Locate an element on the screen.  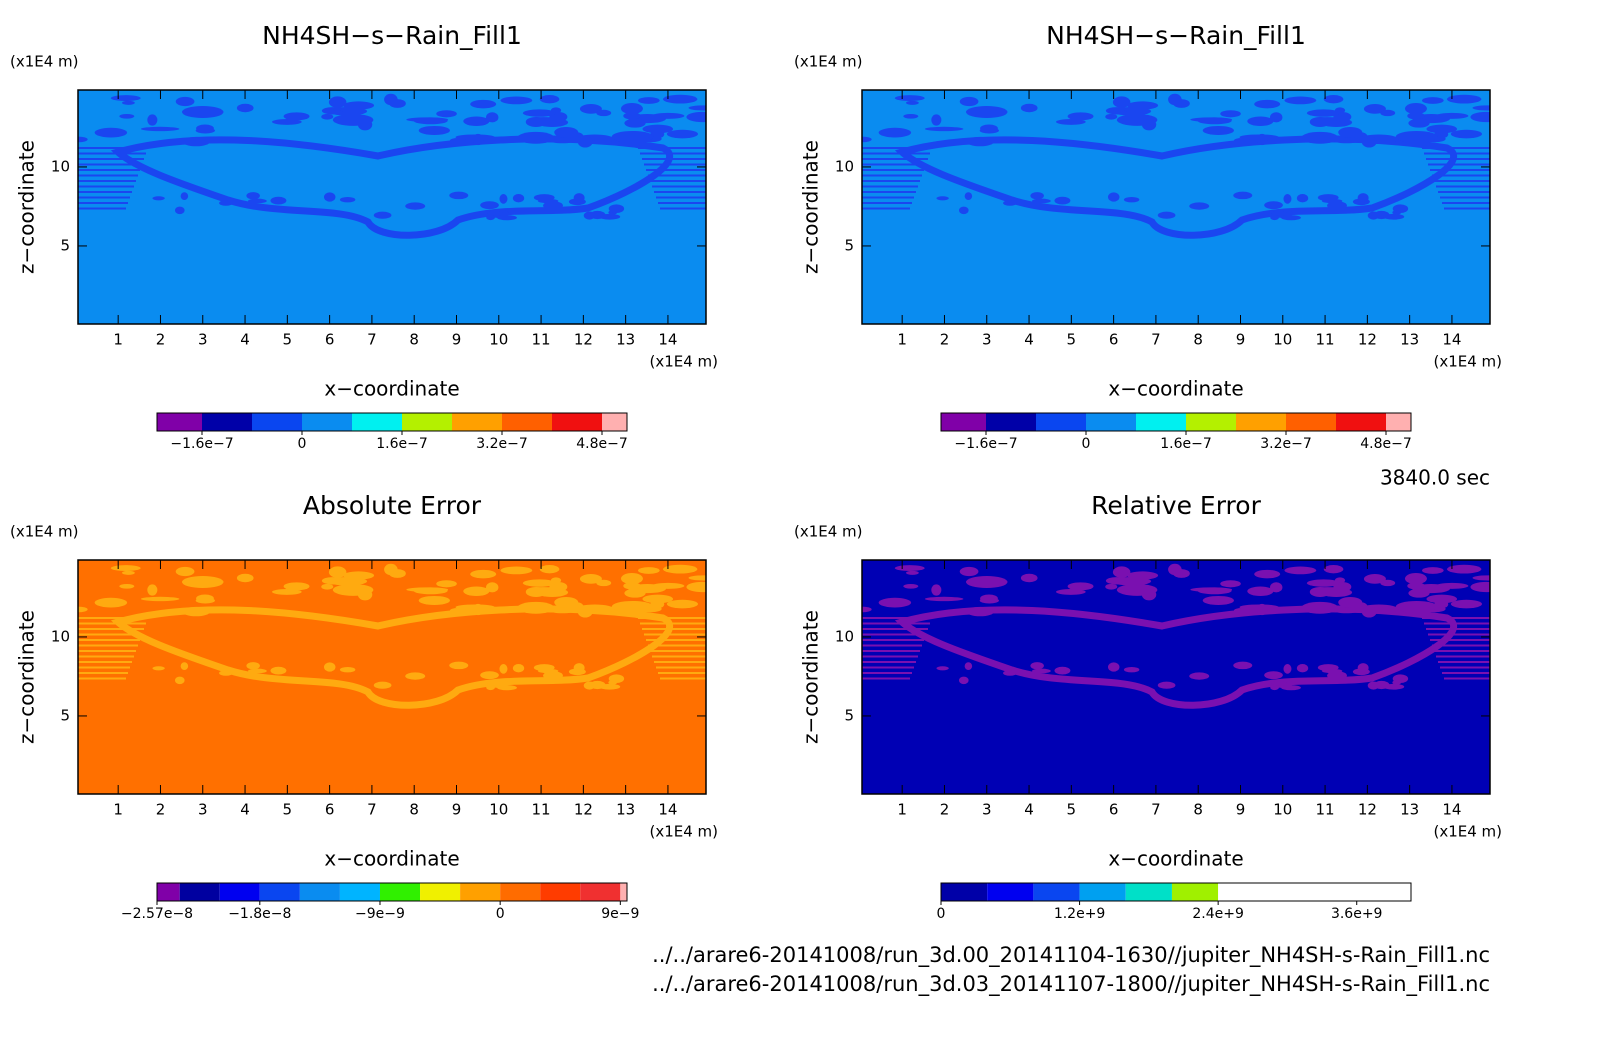
x-tick-label: 13 is located at coordinates (1409, 810).